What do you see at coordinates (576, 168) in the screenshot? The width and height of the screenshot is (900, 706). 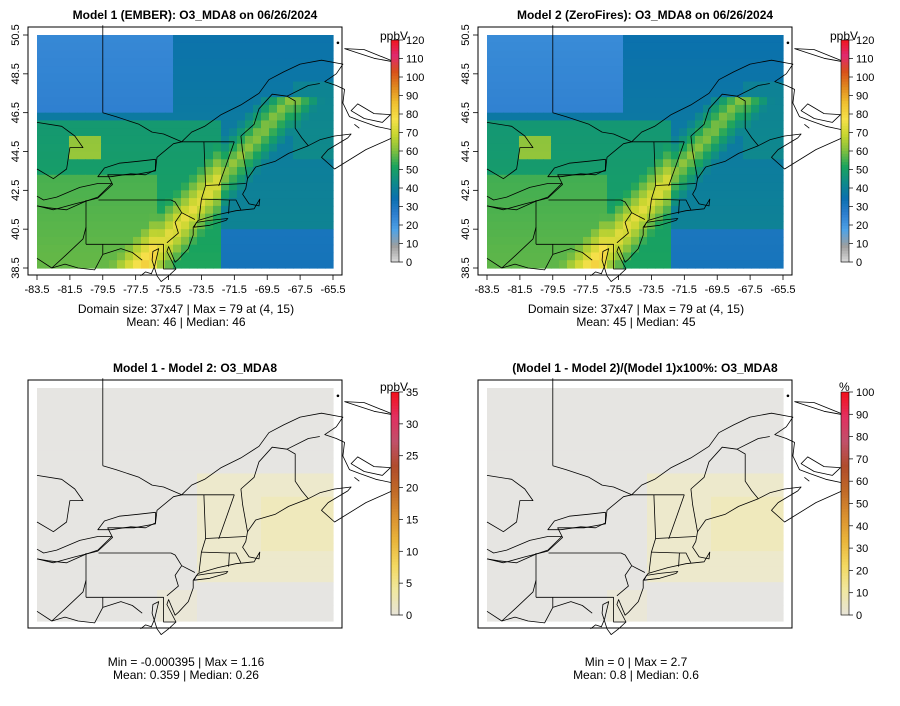 I see `lake-ontario` at bounding box center [576, 168].